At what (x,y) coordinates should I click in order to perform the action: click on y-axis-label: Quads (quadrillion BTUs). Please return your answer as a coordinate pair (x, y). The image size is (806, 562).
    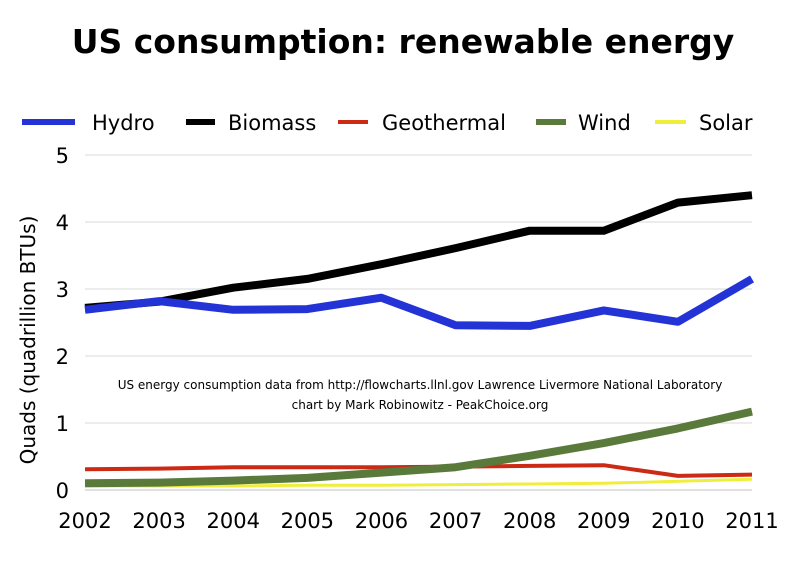
    Looking at the image, I should click on (28, 340).